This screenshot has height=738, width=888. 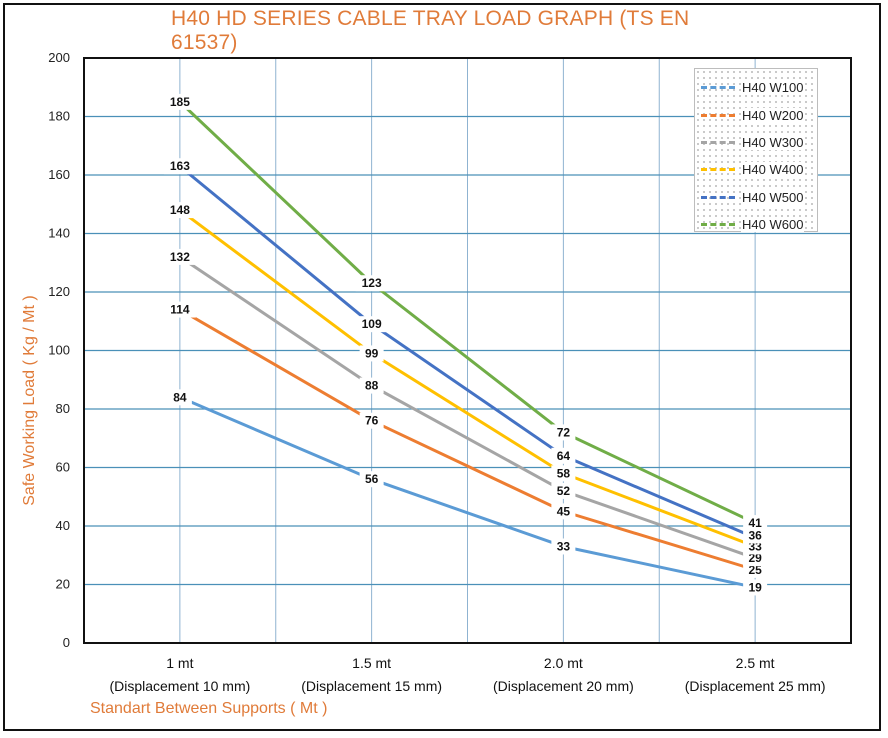 I want to click on x-tick-label: 2.5 mt, so click(x=755, y=663).